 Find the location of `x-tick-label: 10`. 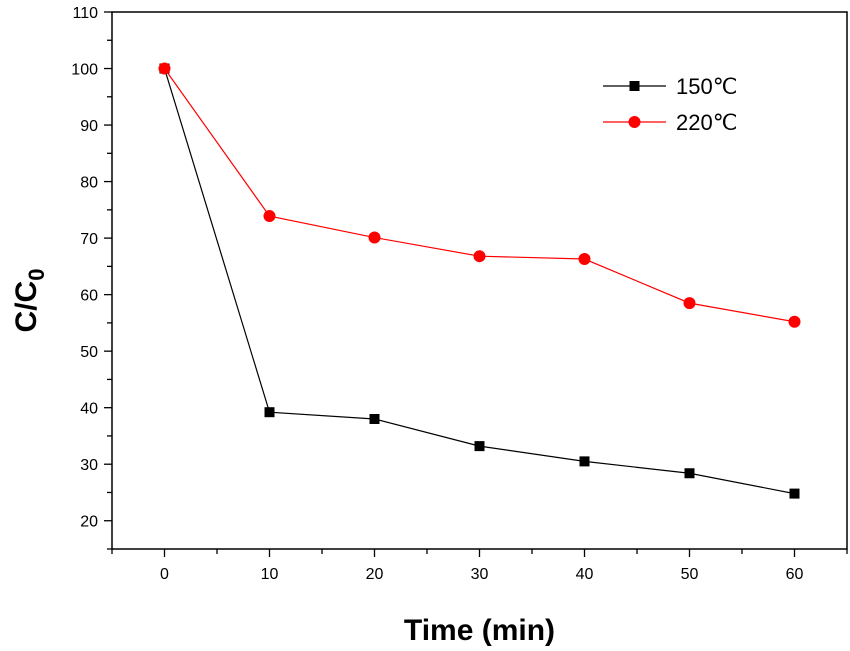

x-tick-label: 10 is located at coordinates (270, 574).